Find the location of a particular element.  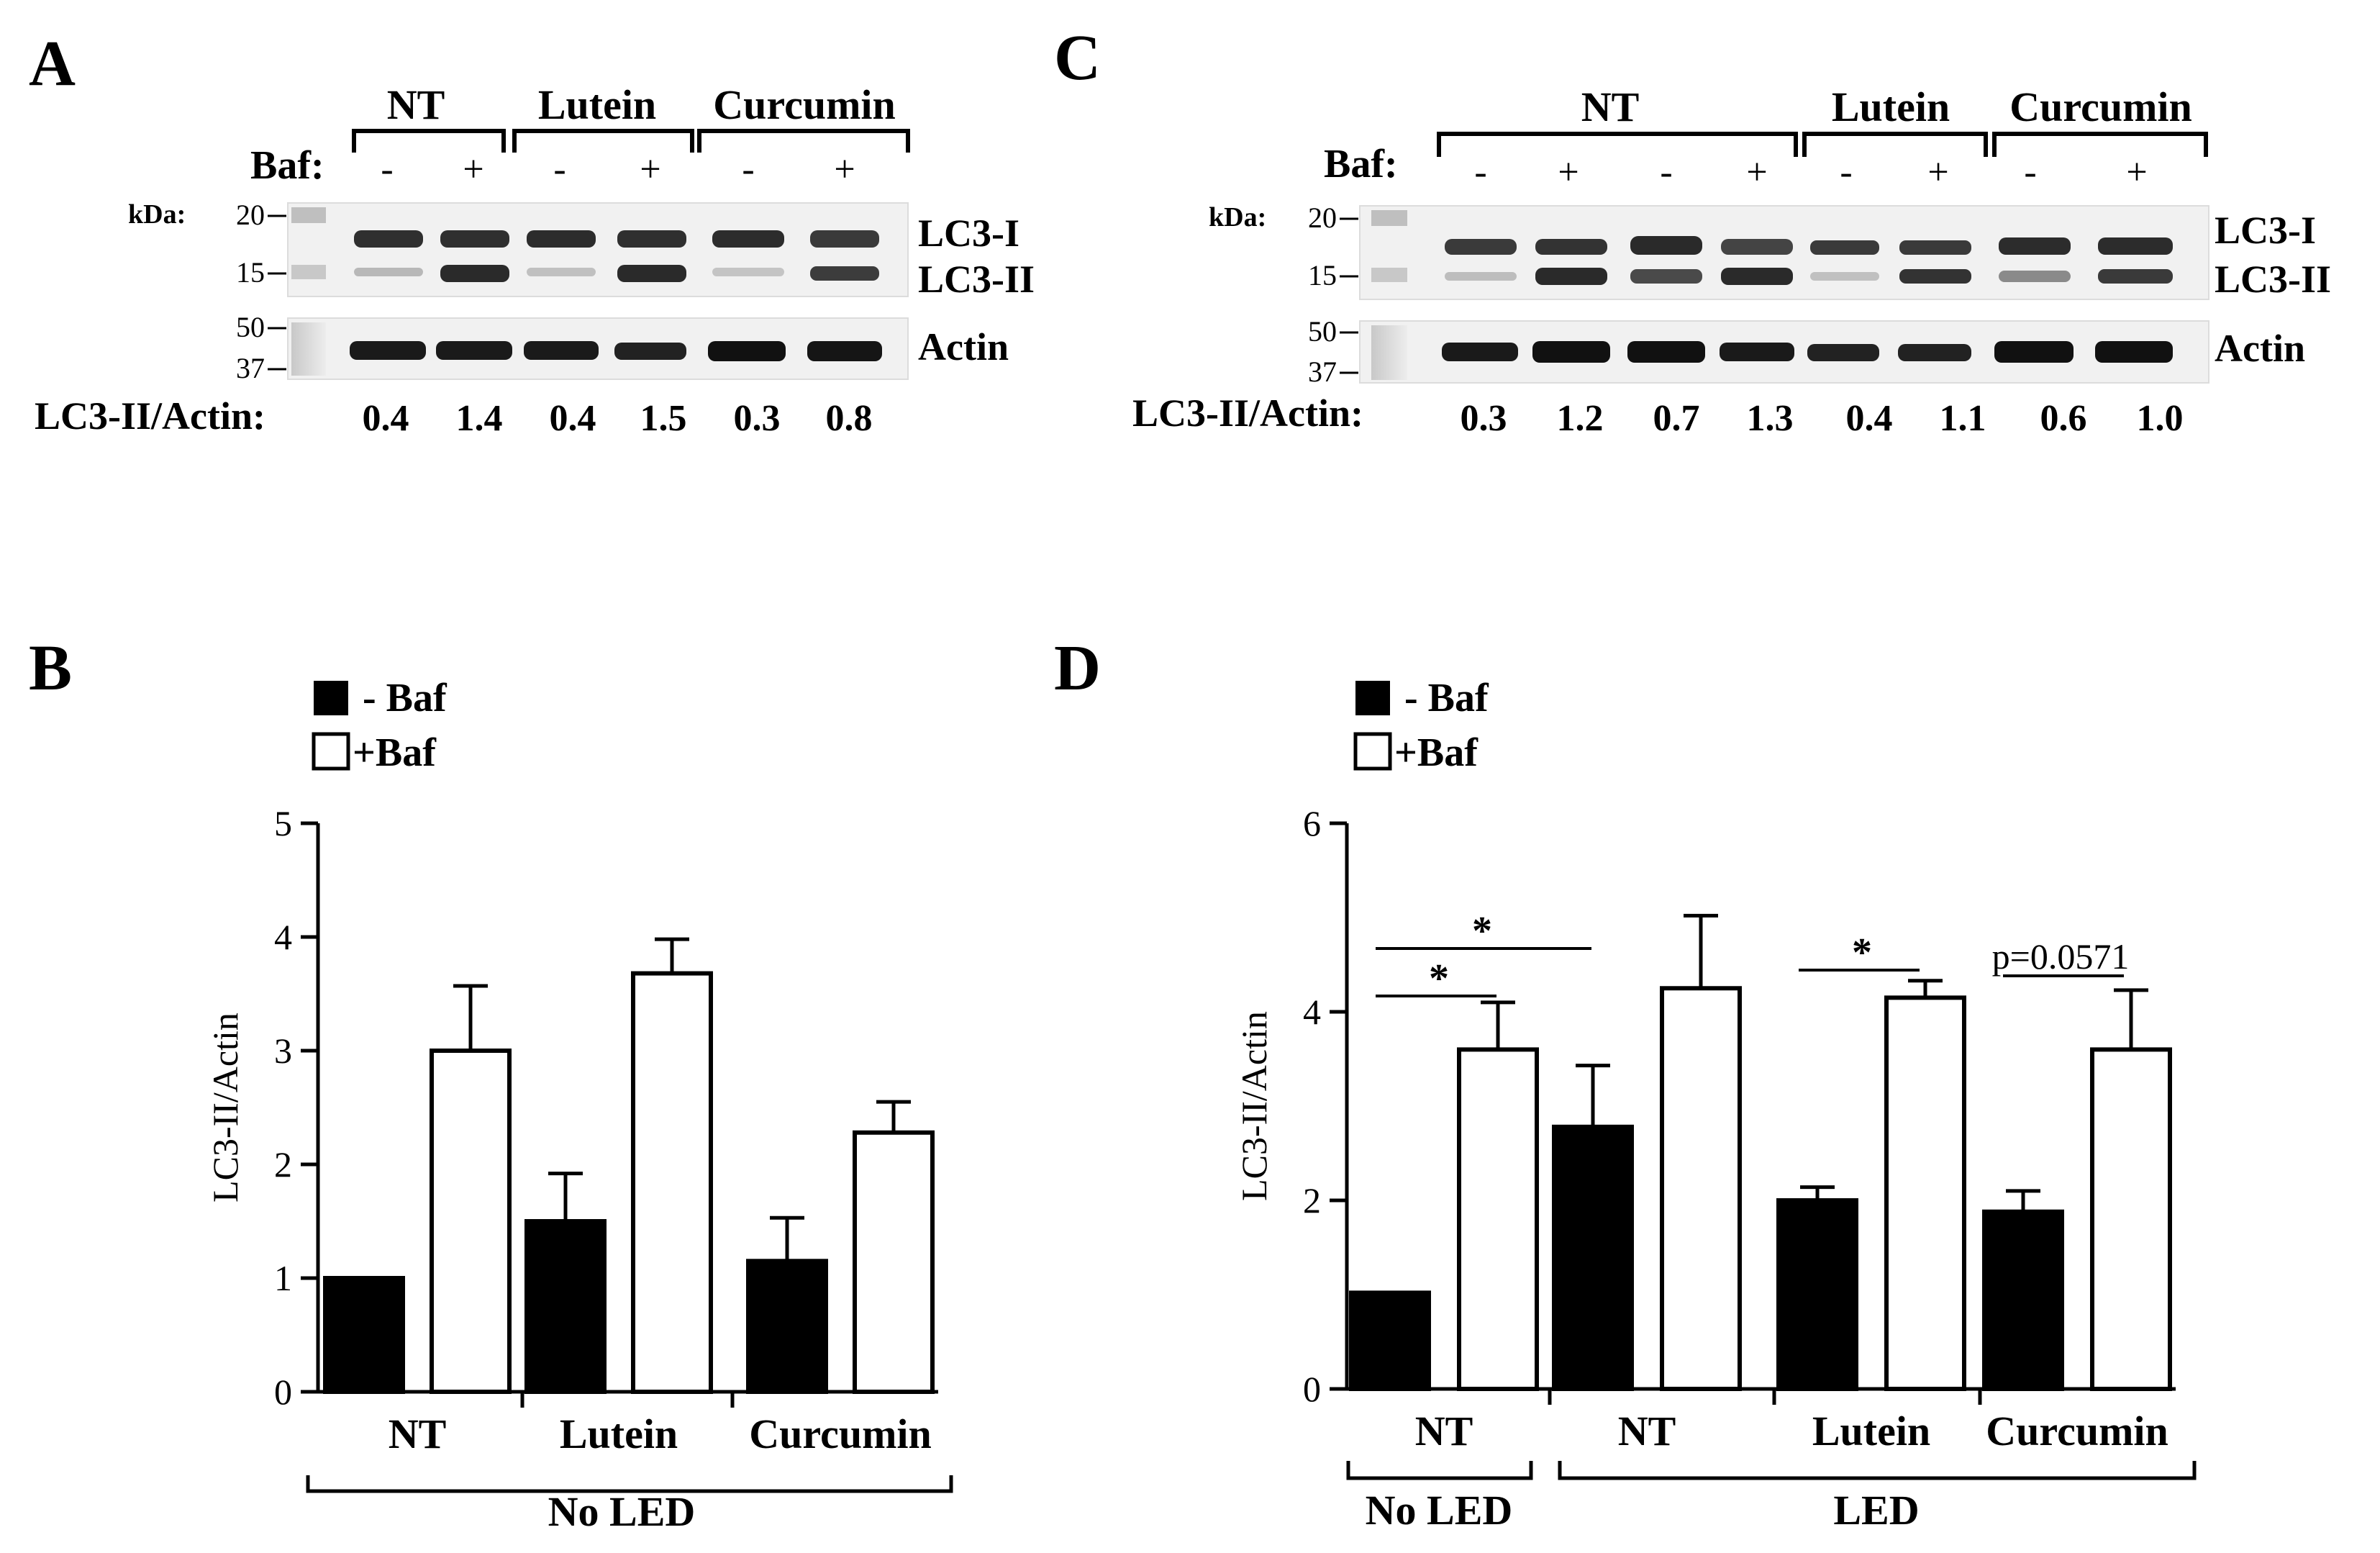

sig-star-3: * is located at coordinates (1862, 953).